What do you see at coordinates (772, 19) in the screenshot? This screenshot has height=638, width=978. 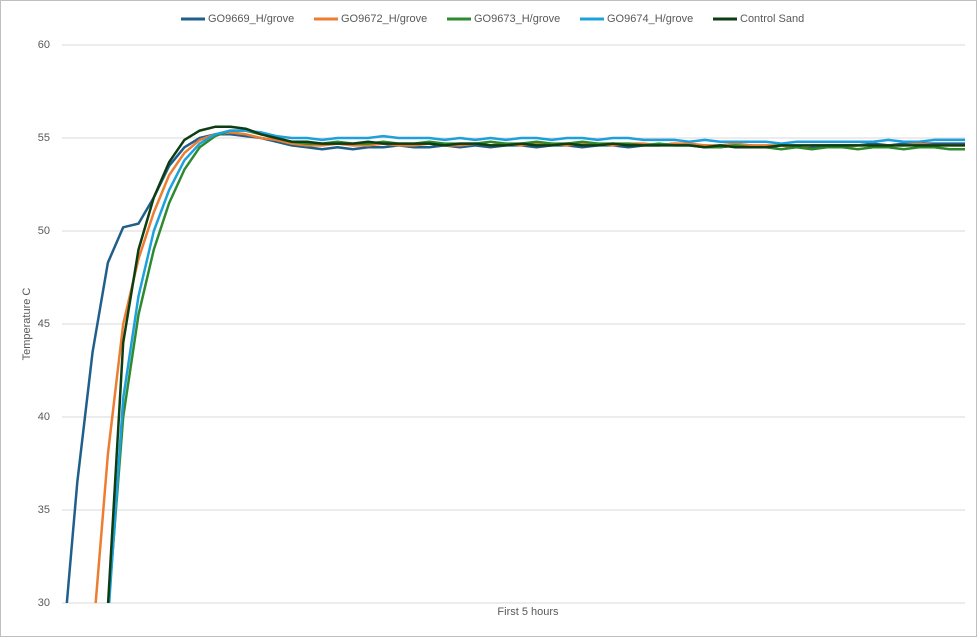 I see `legend-label: Control Sand` at bounding box center [772, 19].